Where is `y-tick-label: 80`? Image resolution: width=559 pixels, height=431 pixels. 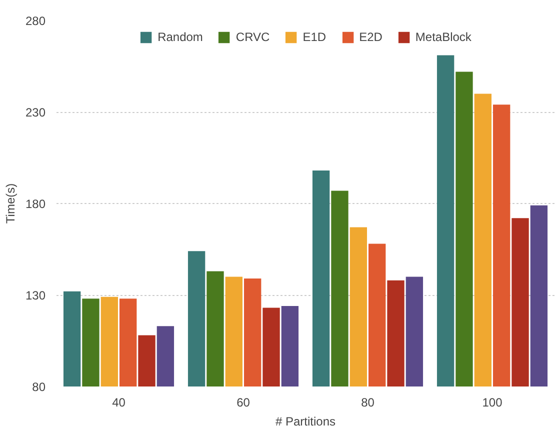 y-tick-label: 80 is located at coordinates (39, 387).